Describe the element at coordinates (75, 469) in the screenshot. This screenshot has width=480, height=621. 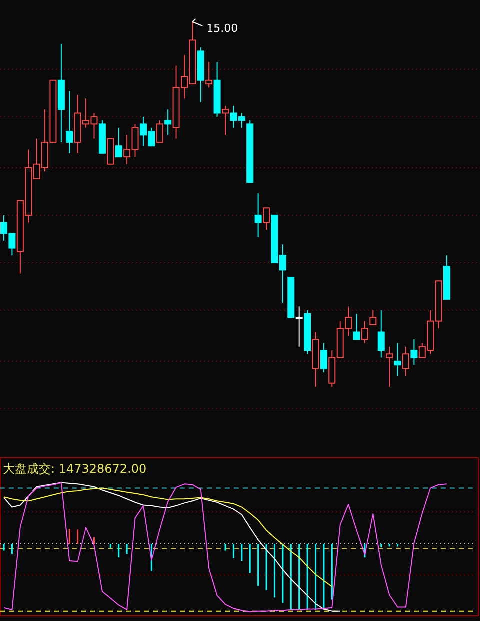
I see `chart-title: 大盘成交: 147328672.00` at that location.